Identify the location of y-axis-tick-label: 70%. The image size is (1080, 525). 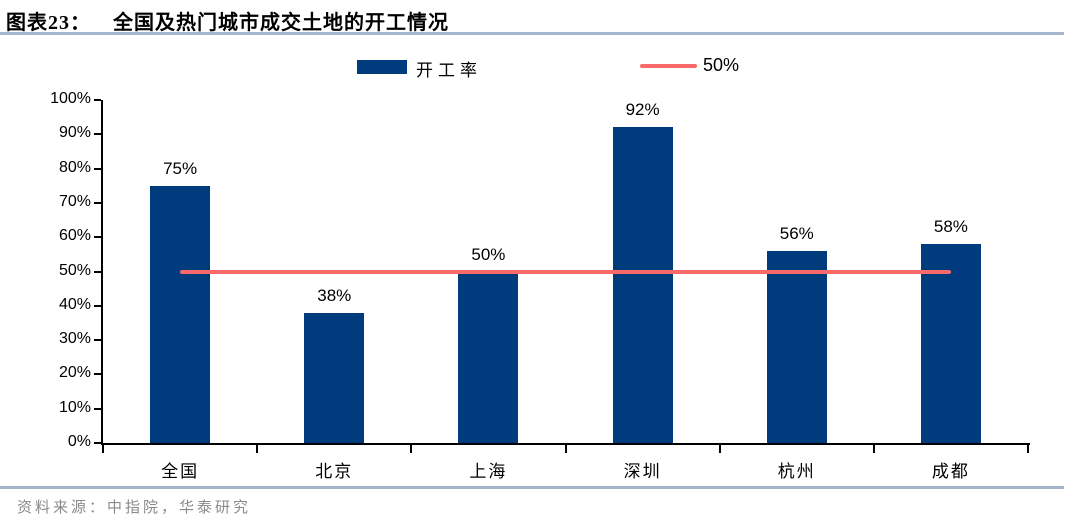
(74, 201).